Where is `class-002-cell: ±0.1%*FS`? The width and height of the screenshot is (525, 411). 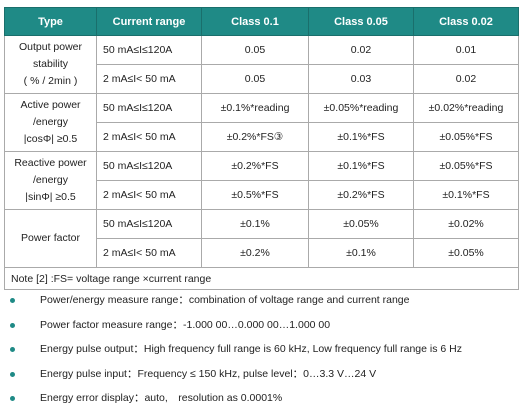
class-002-cell: ±0.1%*FS is located at coordinates (466, 195).